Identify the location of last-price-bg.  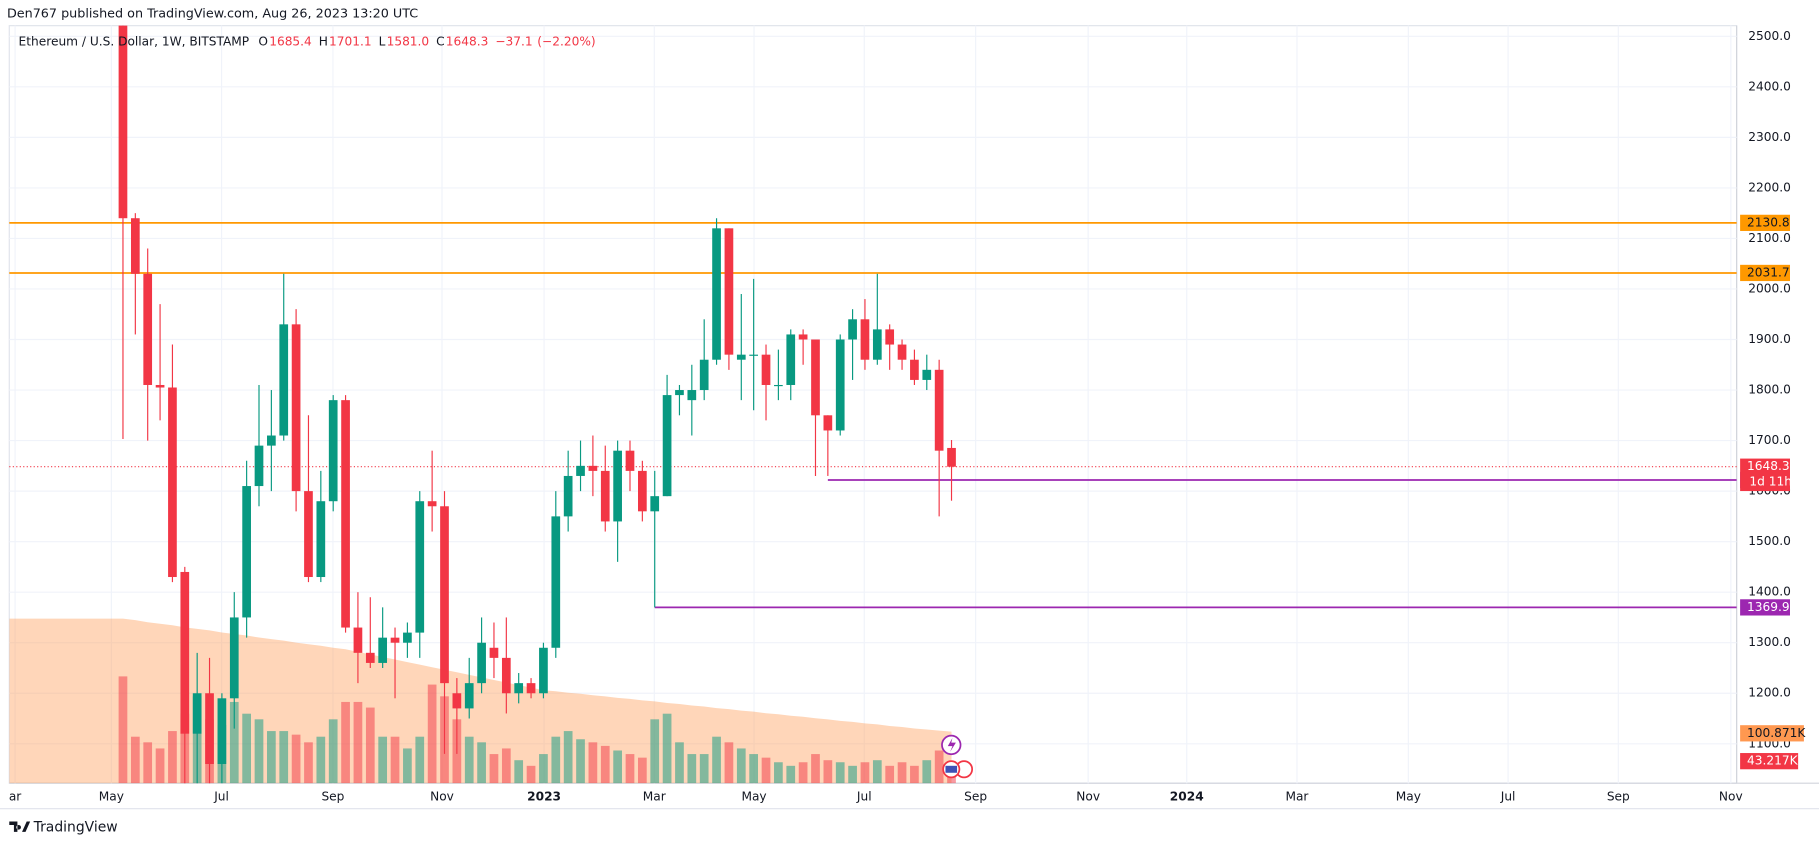
(1765, 475).